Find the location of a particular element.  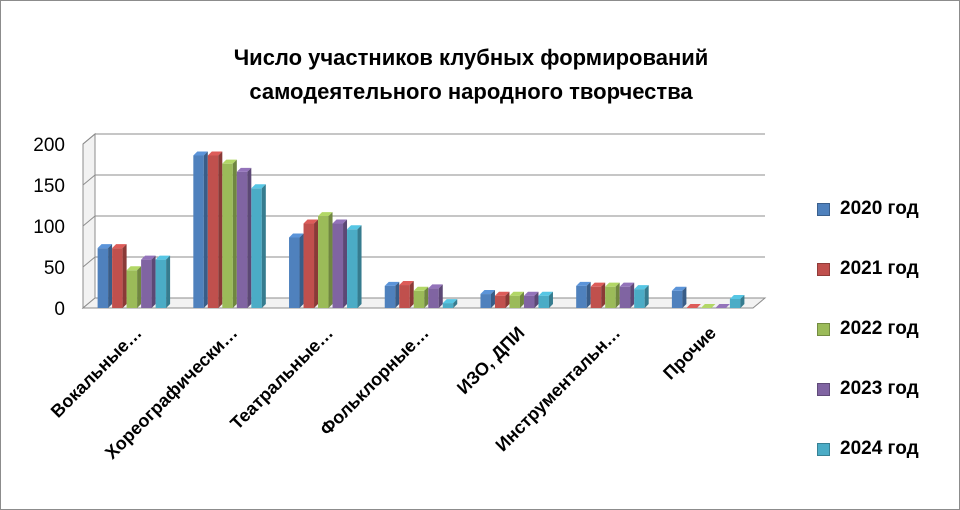

legend-label: 2021 год is located at coordinates (879, 268).